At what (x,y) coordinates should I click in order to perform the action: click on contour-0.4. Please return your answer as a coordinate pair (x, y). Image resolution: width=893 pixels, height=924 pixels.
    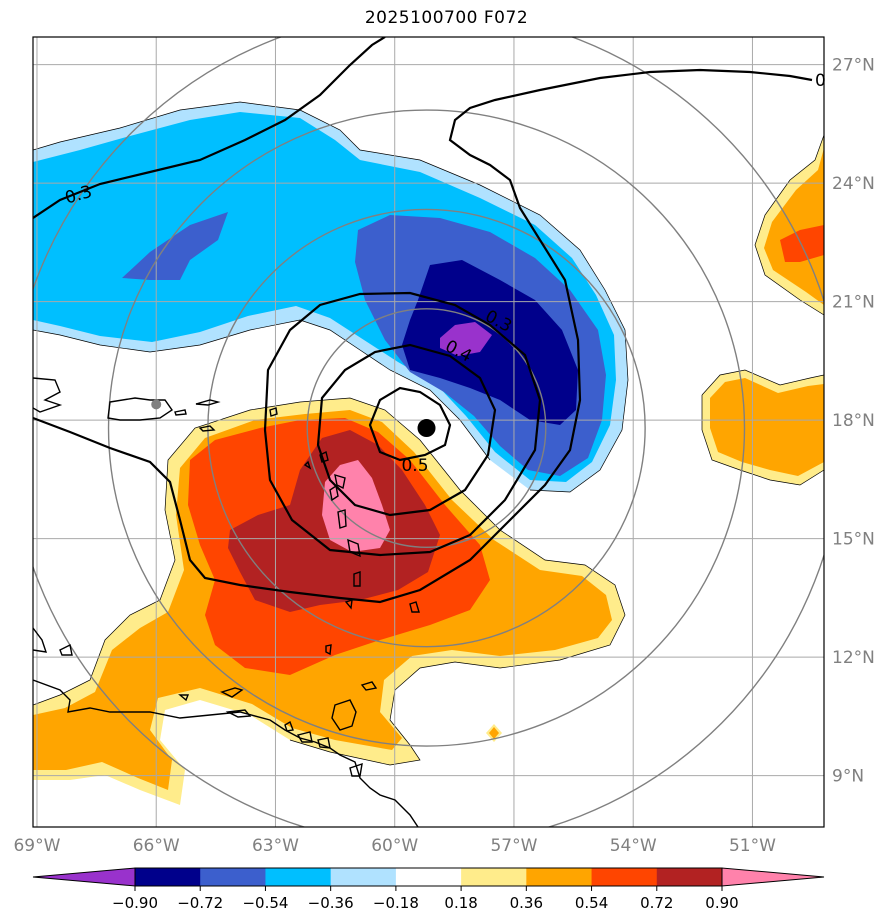
    Looking at the image, I should click on (402, 424).